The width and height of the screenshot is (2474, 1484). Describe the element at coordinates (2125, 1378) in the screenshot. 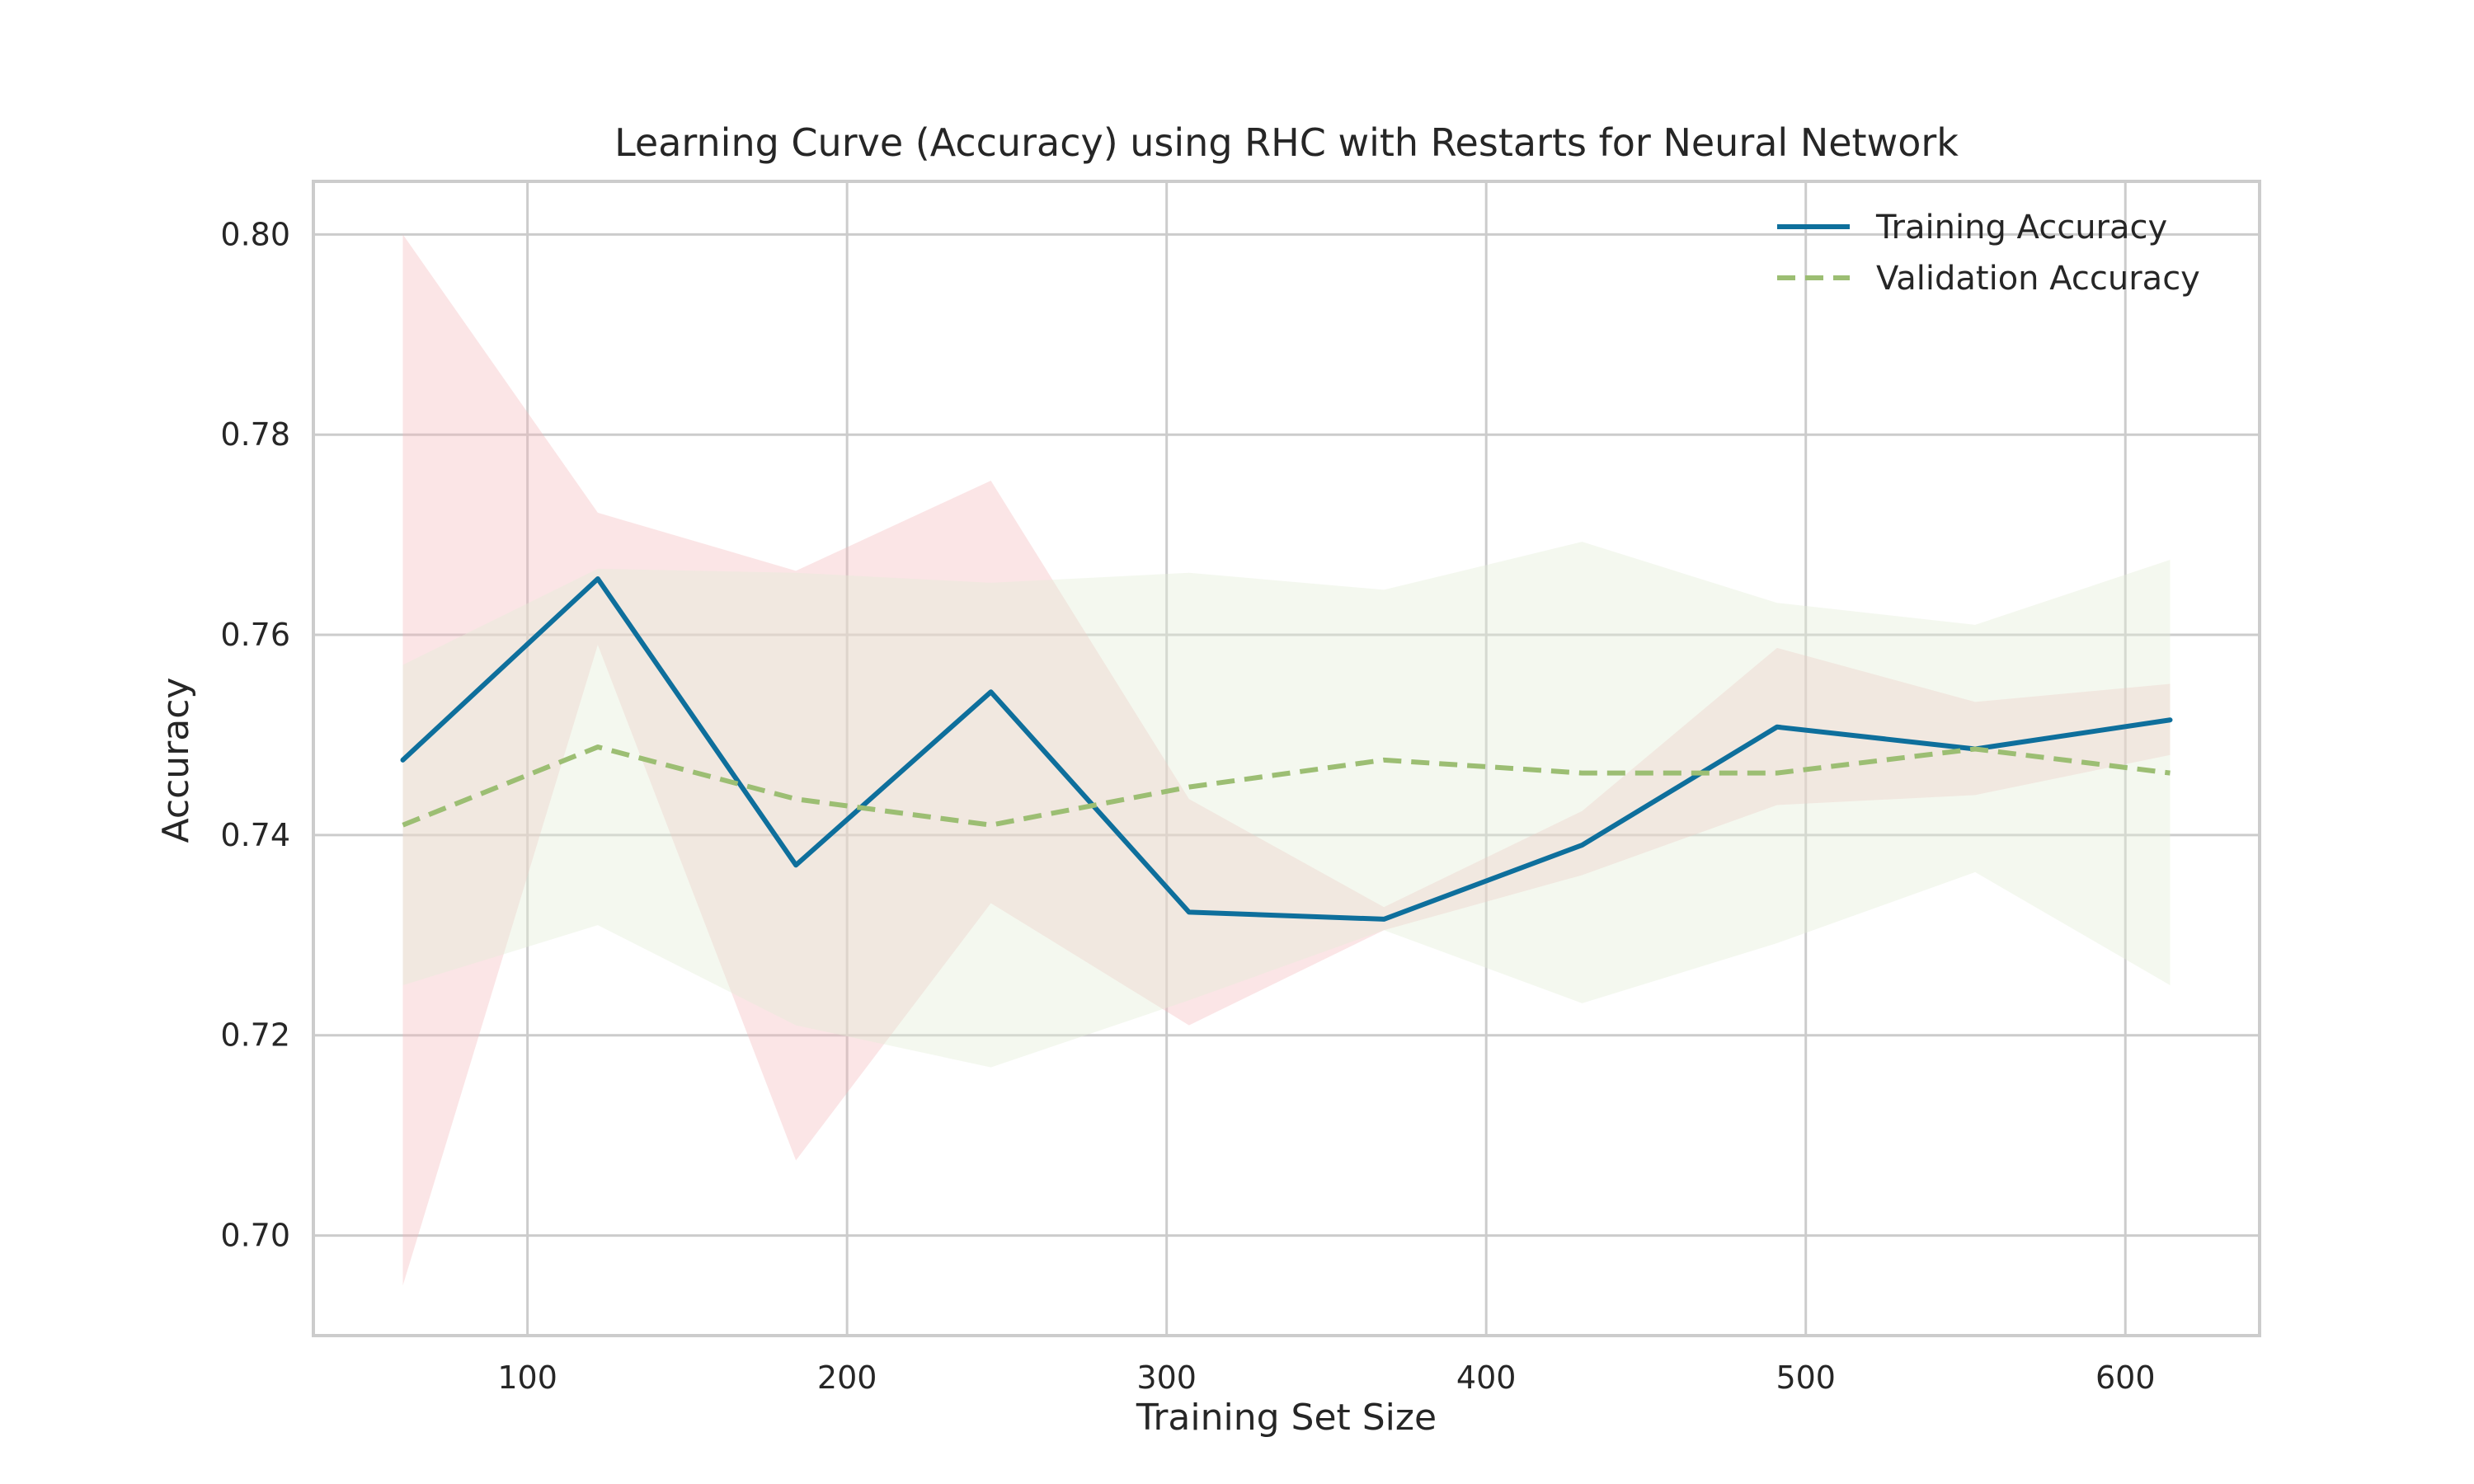

I see `x-tick-label: 600` at that location.